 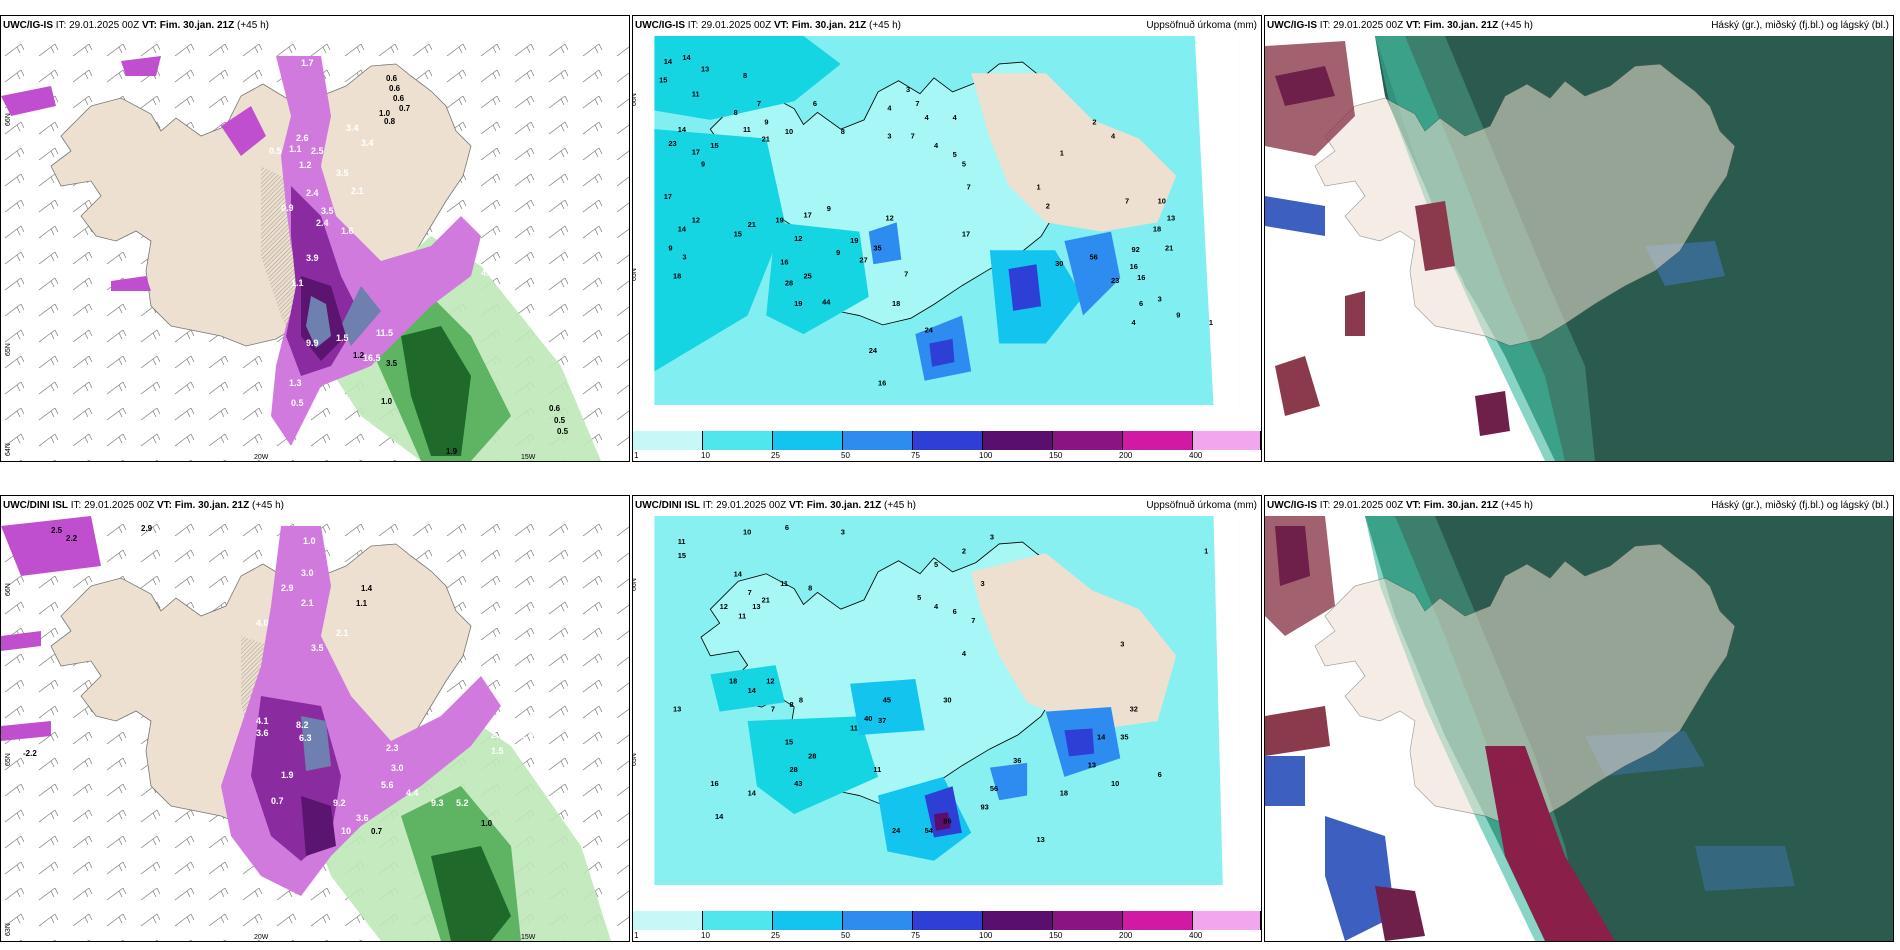 What do you see at coordinates (815, 103) in the screenshot?
I see `value-label: 6` at bounding box center [815, 103].